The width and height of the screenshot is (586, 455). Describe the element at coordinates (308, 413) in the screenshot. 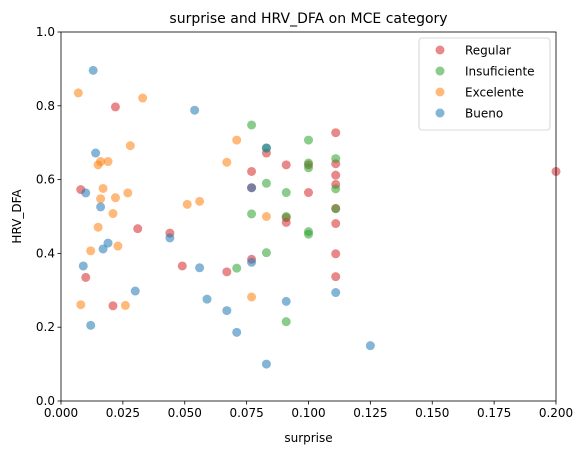

I see `x-tick-label: 0.100` at that location.